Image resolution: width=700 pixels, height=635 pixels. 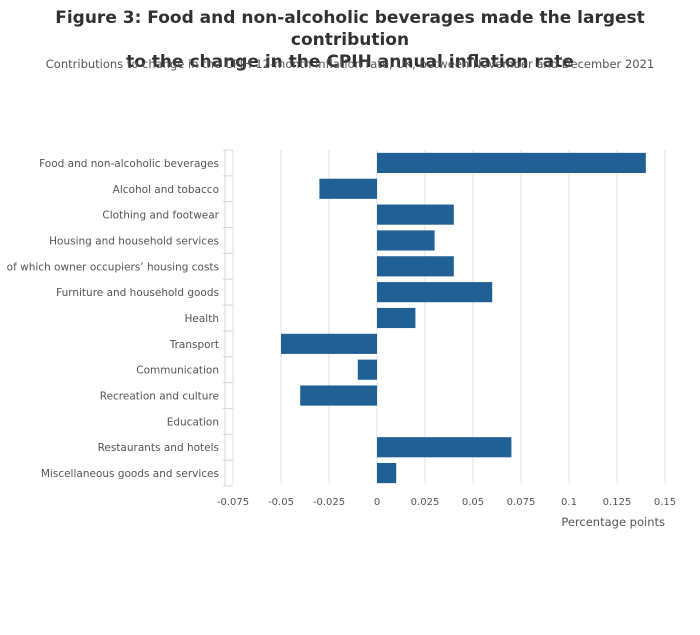 What do you see at coordinates (130, 474) in the screenshot?
I see `category-label: Miscellaneous goods and services` at bounding box center [130, 474].